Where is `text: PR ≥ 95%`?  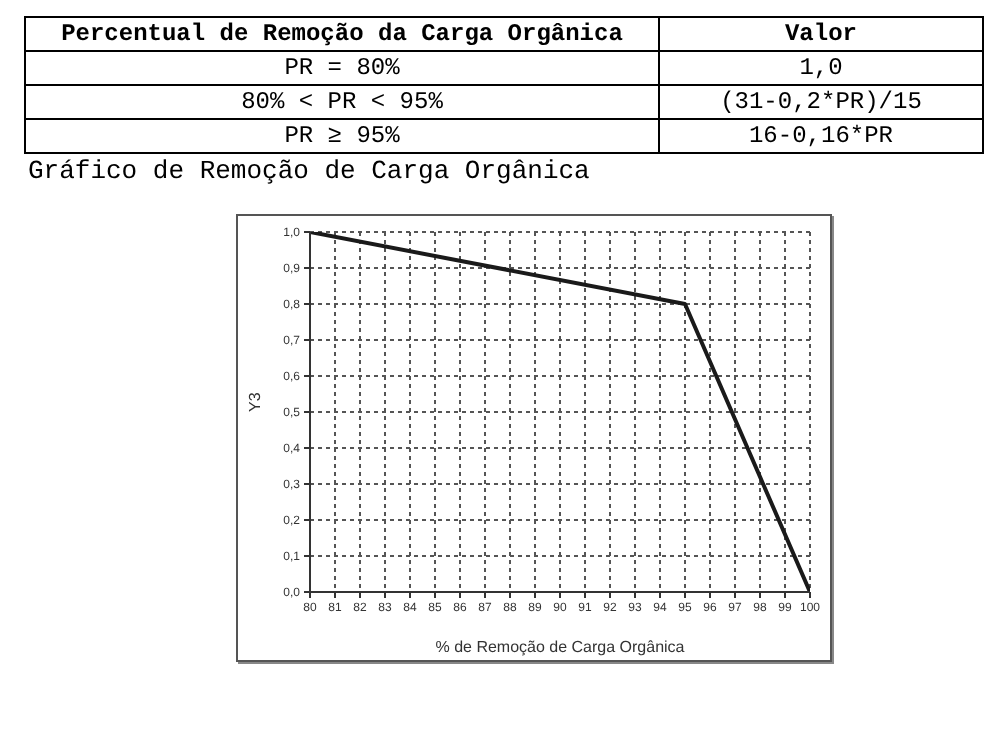 text: PR ≥ 95% is located at coordinates (342, 136).